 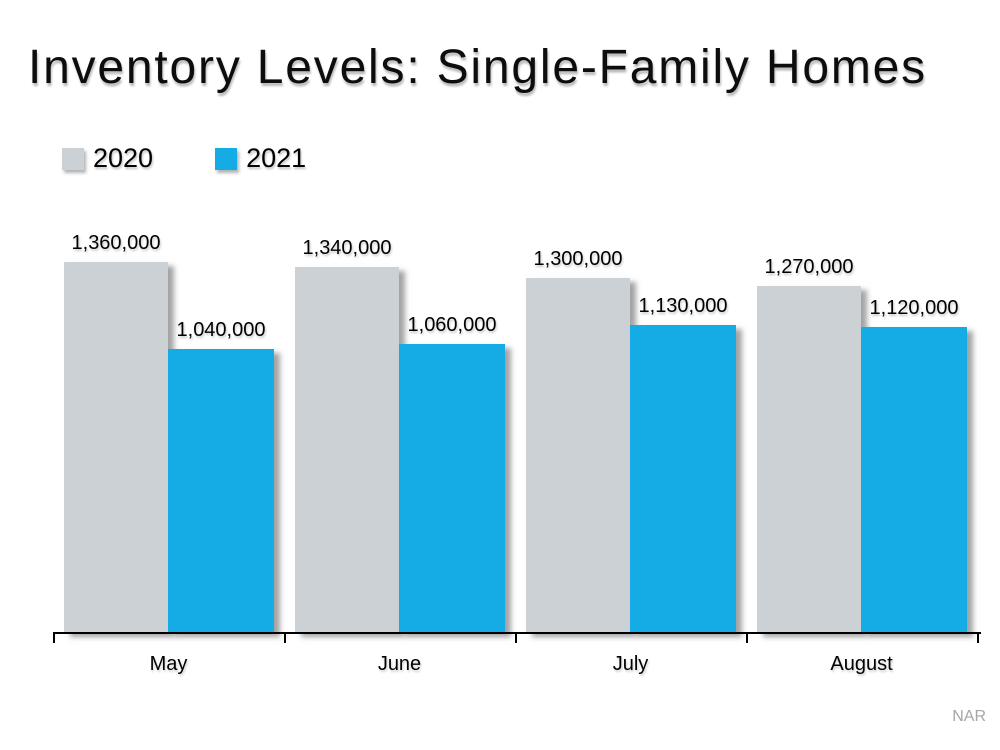 What do you see at coordinates (452, 488) in the screenshot?
I see `bar-2021-june` at bounding box center [452, 488].